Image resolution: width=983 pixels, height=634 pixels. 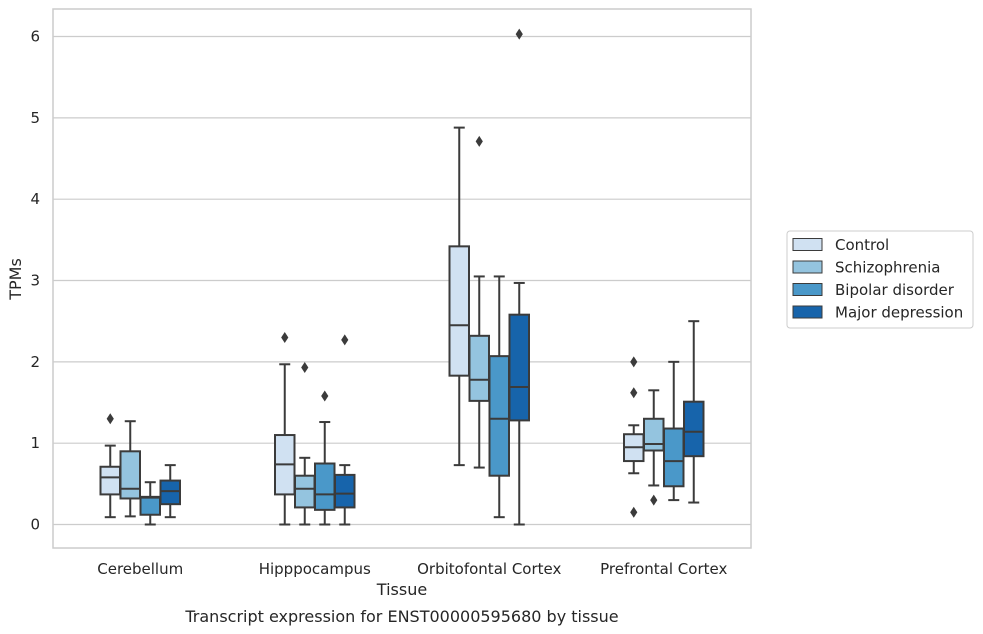 I want to click on y-axis-title: TPMs, so click(x=15, y=279).